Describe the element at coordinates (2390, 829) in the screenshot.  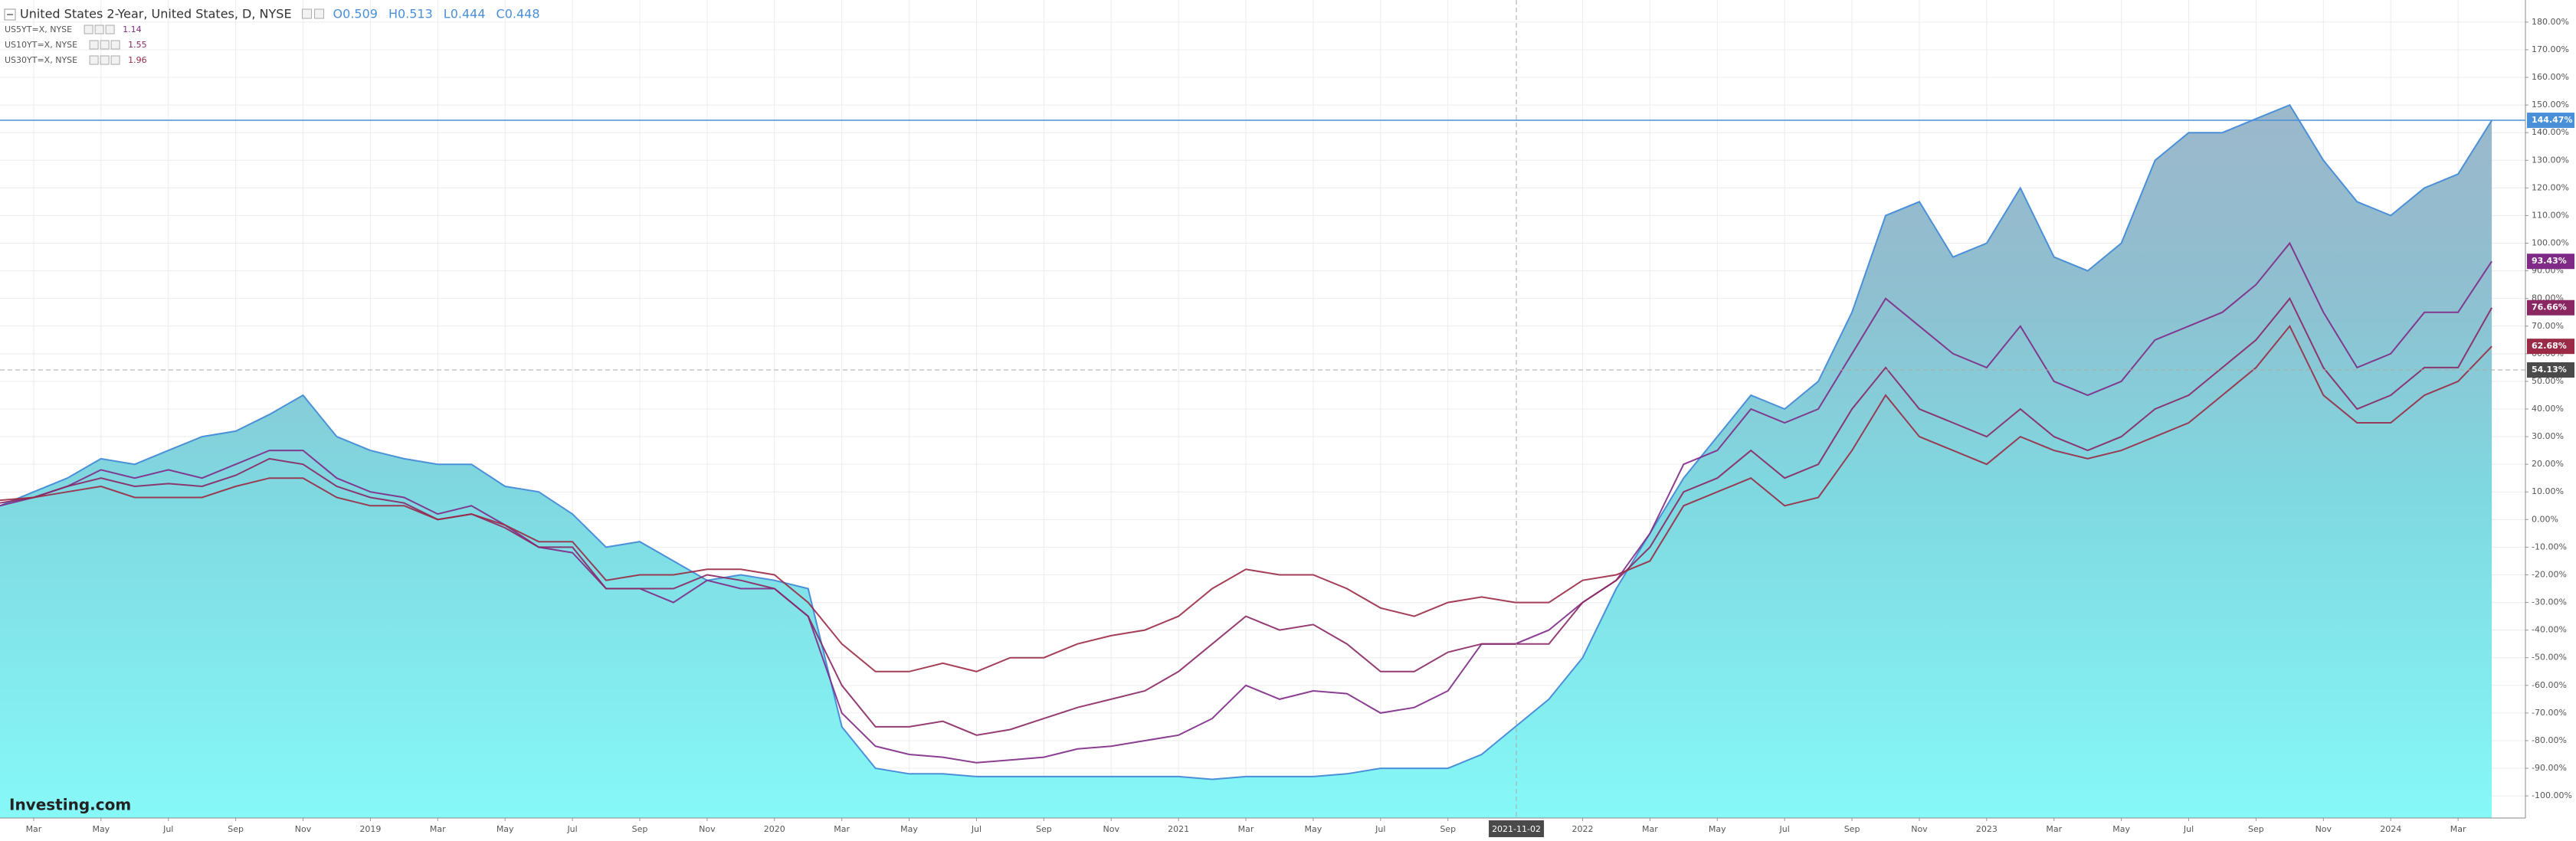
I see `x-tick-label: 2024` at that location.